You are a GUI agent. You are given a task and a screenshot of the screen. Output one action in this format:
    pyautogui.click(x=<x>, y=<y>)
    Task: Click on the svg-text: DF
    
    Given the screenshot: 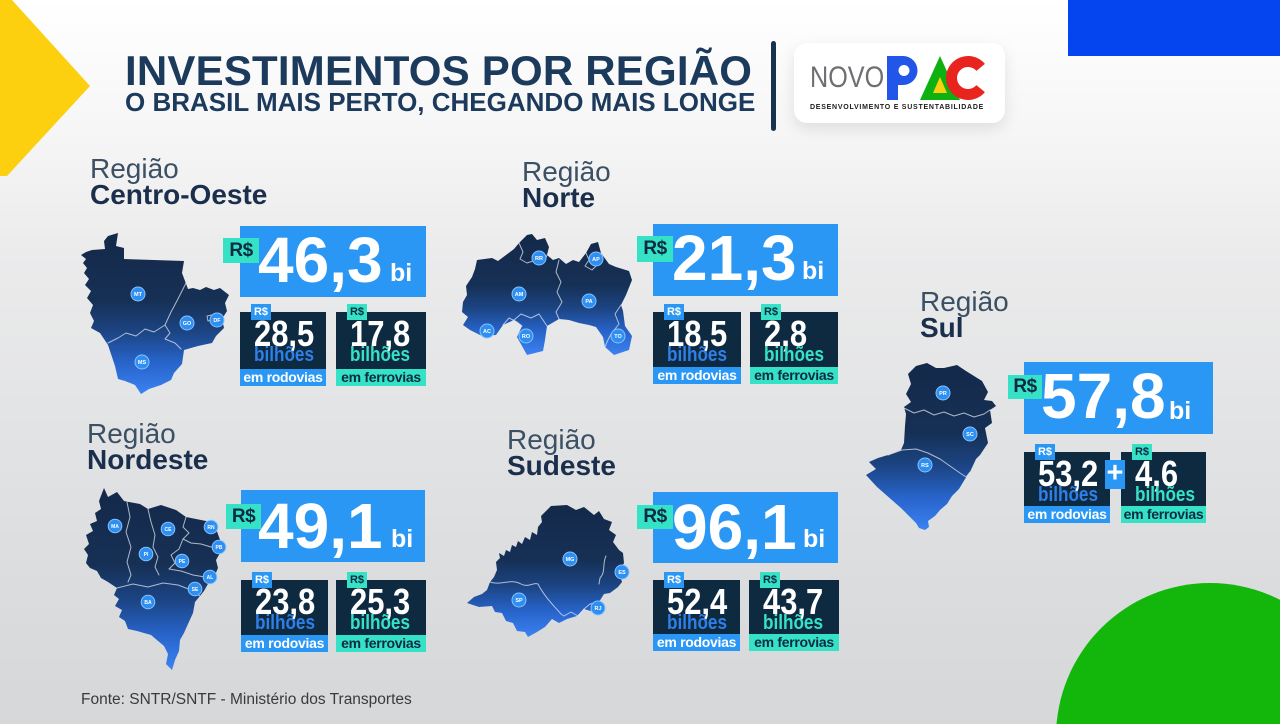 What is the action you would take?
    pyautogui.click(x=217, y=321)
    